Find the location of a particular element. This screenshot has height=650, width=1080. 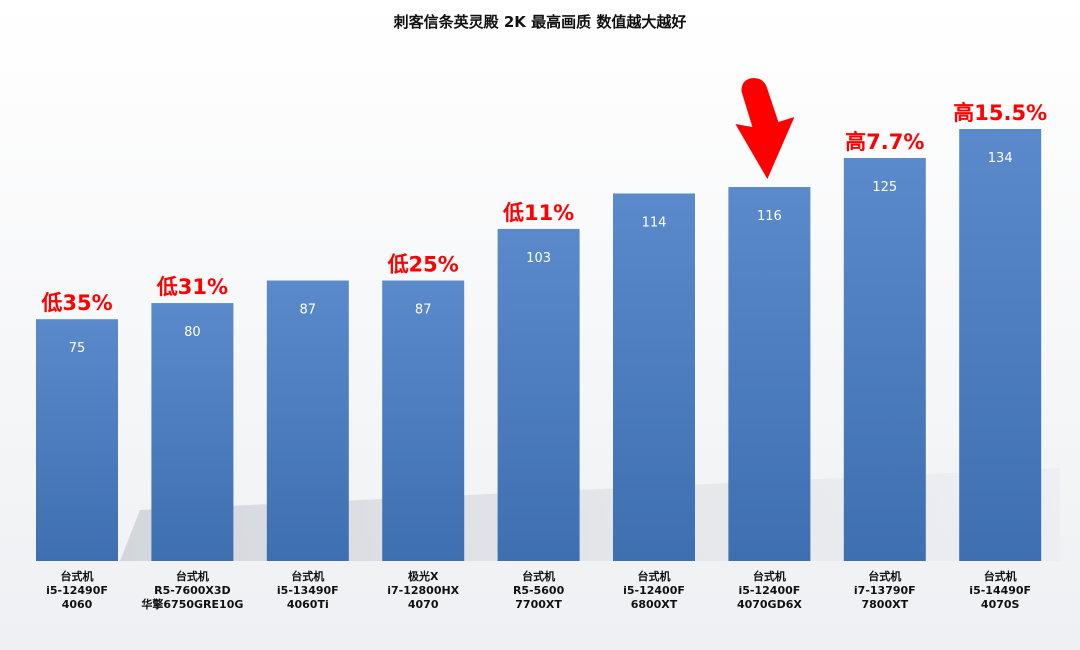

bar-value-label-8: 134 is located at coordinates (1000, 158).